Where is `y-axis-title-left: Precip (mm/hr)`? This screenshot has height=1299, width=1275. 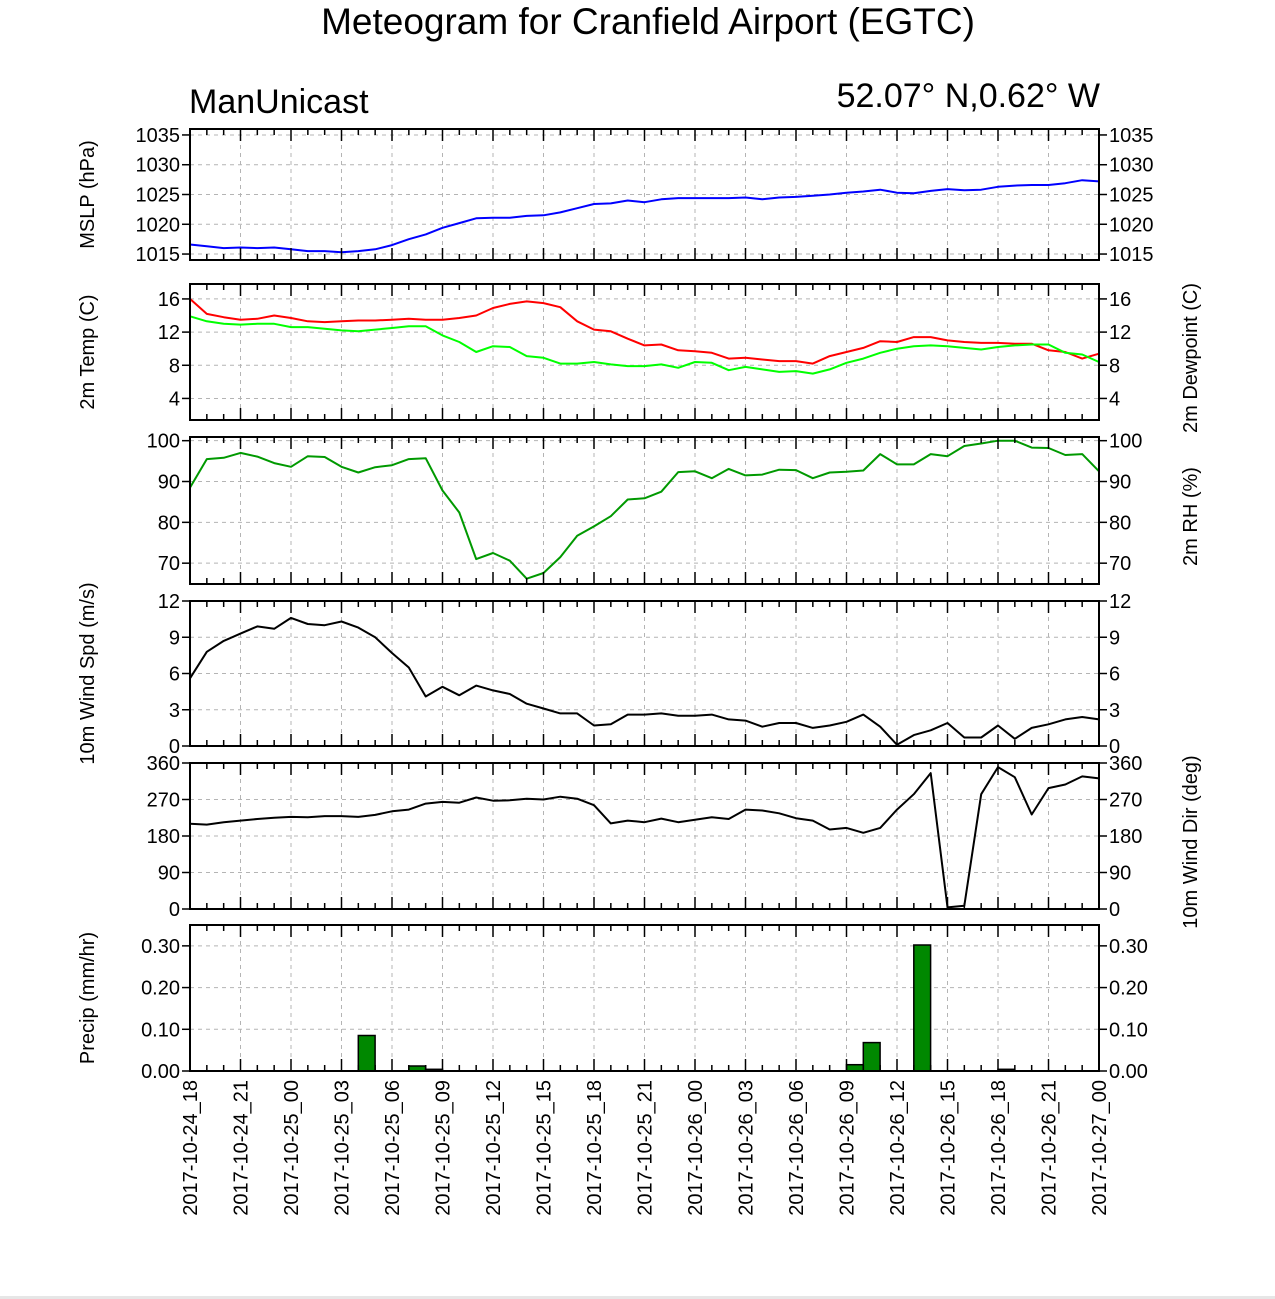 y-axis-title-left: Precip (mm/hr) is located at coordinates (88, 998).